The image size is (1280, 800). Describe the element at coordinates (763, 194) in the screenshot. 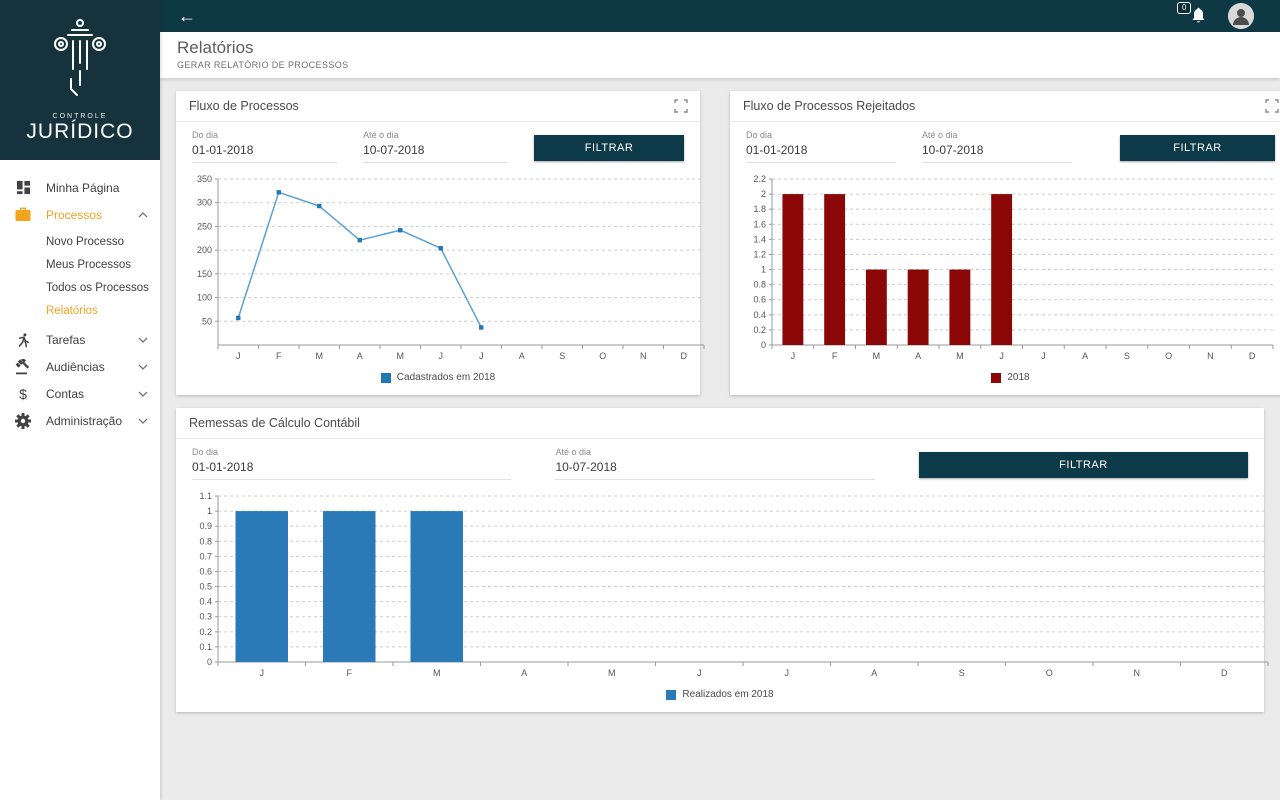

I see `svg-text: 2` at that location.